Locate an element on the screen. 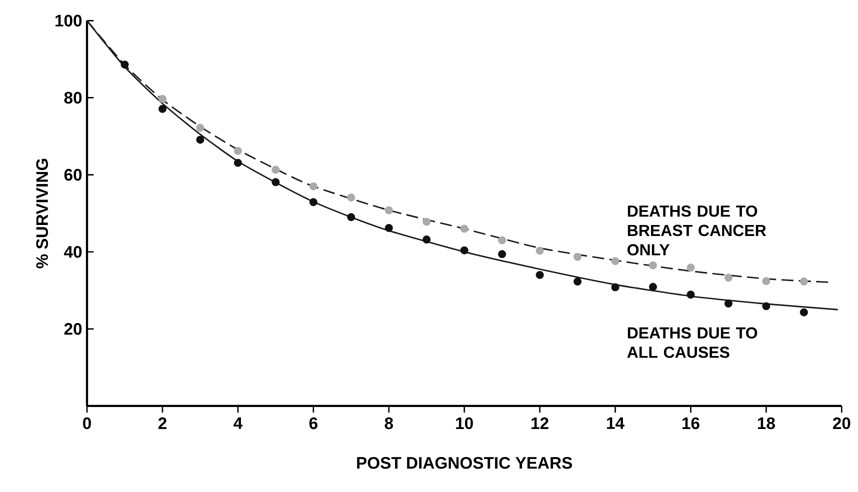  x-axis-title: POST DIAGNOSTIC YEARS is located at coordinates (464, 462).